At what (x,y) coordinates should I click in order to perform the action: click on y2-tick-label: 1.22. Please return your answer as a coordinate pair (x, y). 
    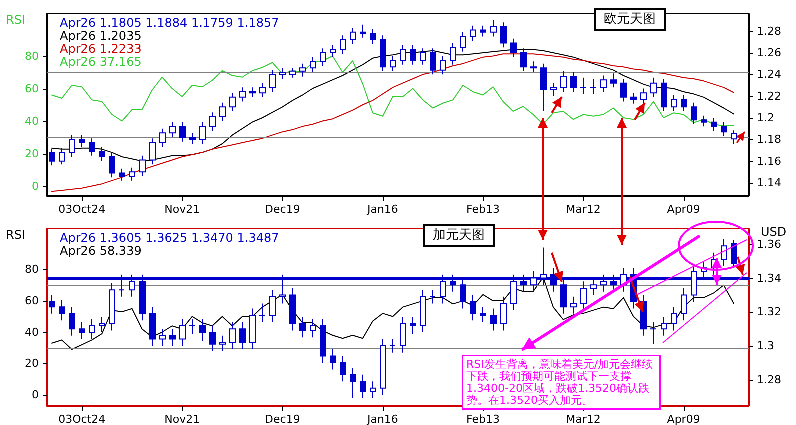
    Looking at the image, I should click on (769, 96).